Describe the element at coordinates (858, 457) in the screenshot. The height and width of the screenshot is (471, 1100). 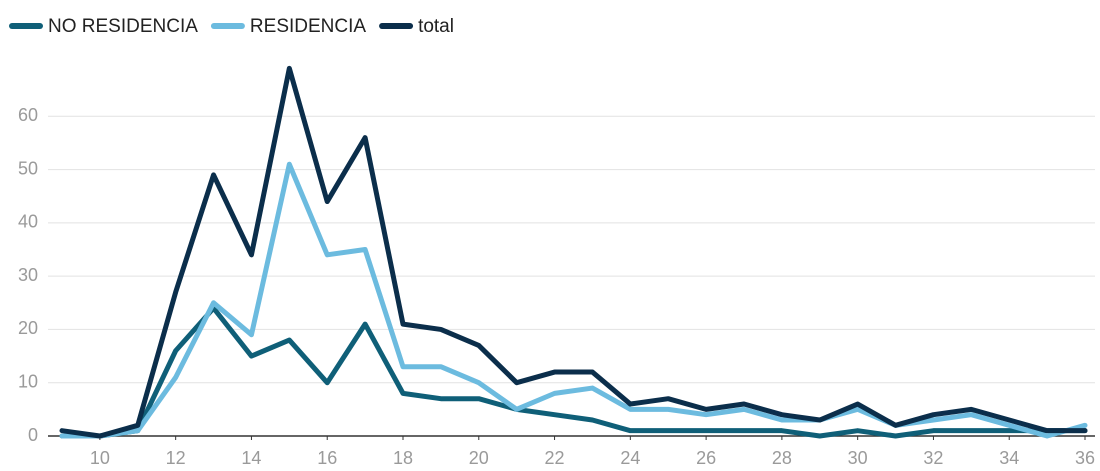
I see `x-tick-label: 30` at that location.